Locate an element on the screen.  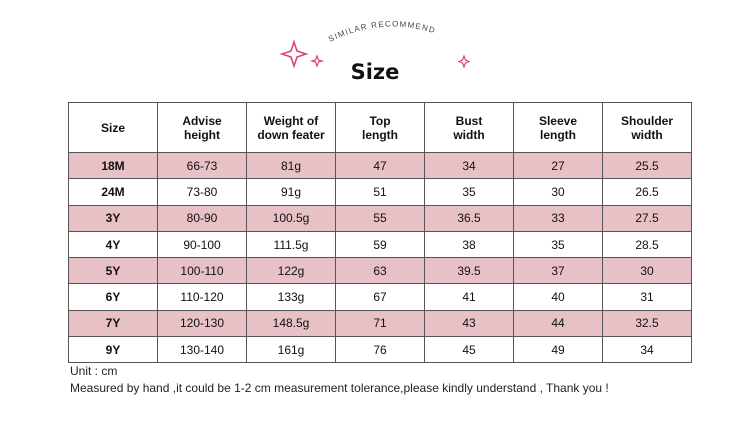
table-cell: 63 is located at coordinates (380, 271).